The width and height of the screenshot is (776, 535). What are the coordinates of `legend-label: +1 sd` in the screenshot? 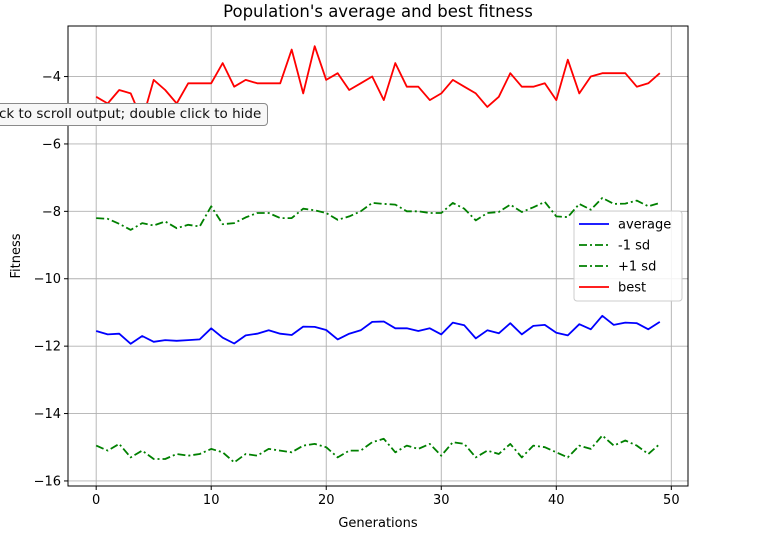 It's located at (637, 267).